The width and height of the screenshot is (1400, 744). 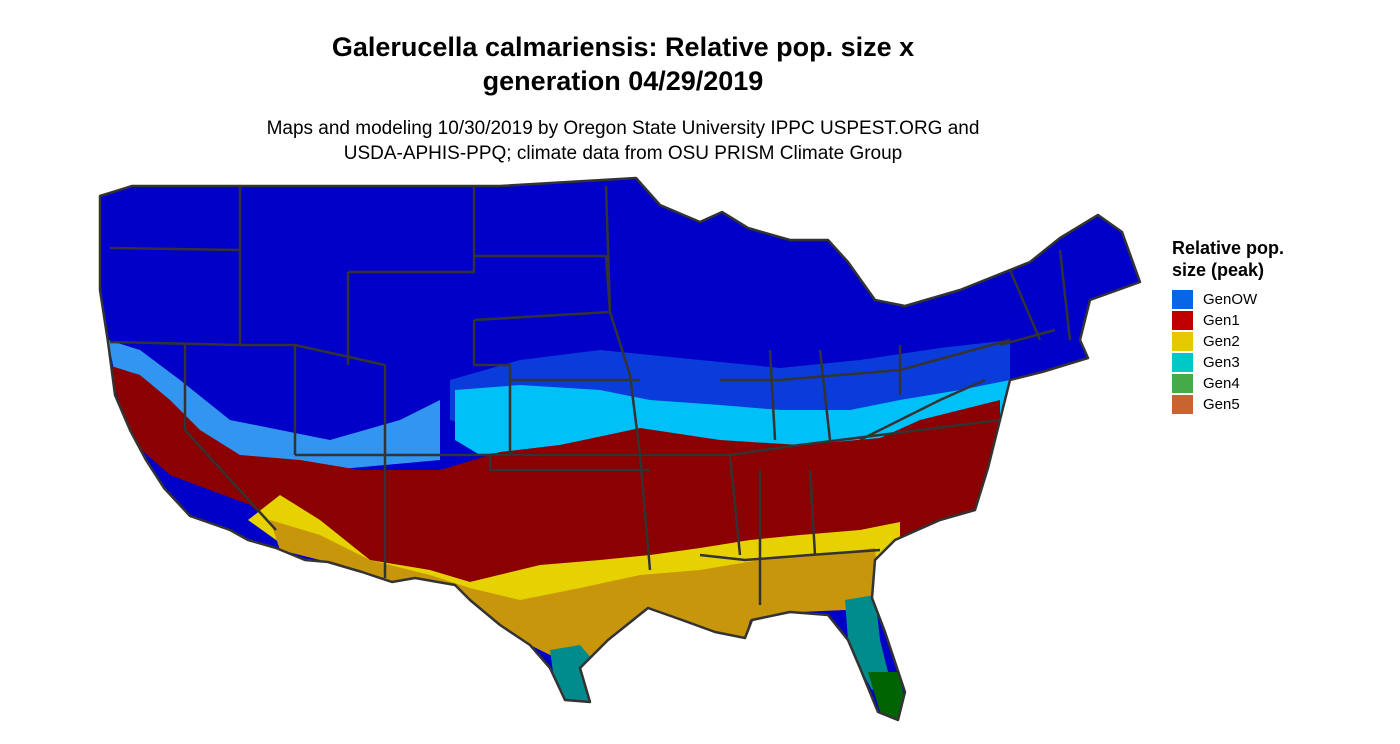 I want to click on legend-item-gen2: Gen2, so click(x=1272, y=341).